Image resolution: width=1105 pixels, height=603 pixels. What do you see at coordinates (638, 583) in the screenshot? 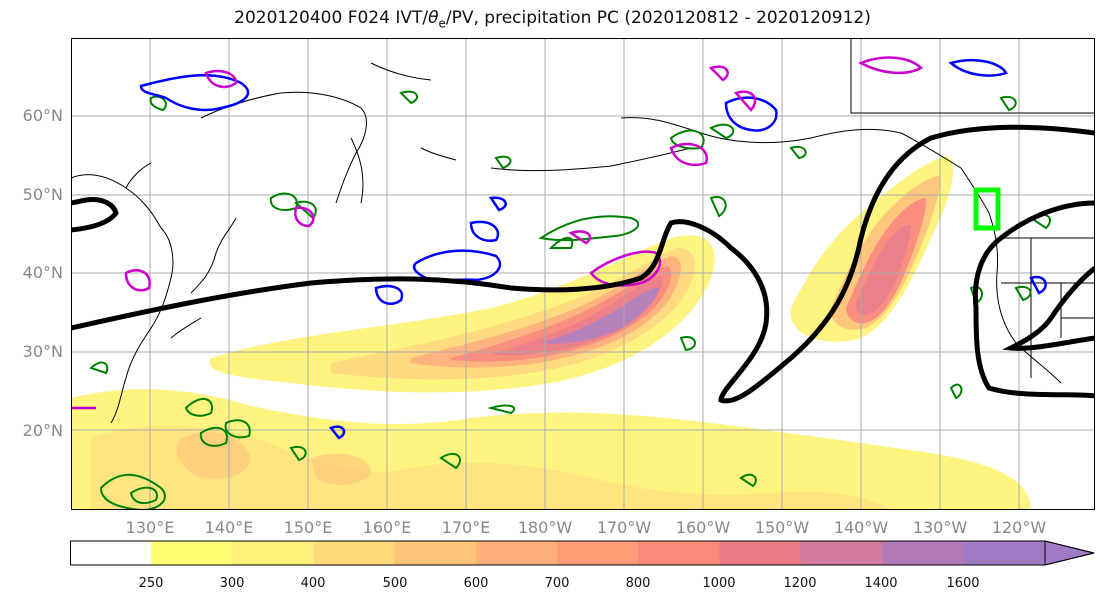
I see `colorbar-label-800: 800` at bounding box center [638, 583].